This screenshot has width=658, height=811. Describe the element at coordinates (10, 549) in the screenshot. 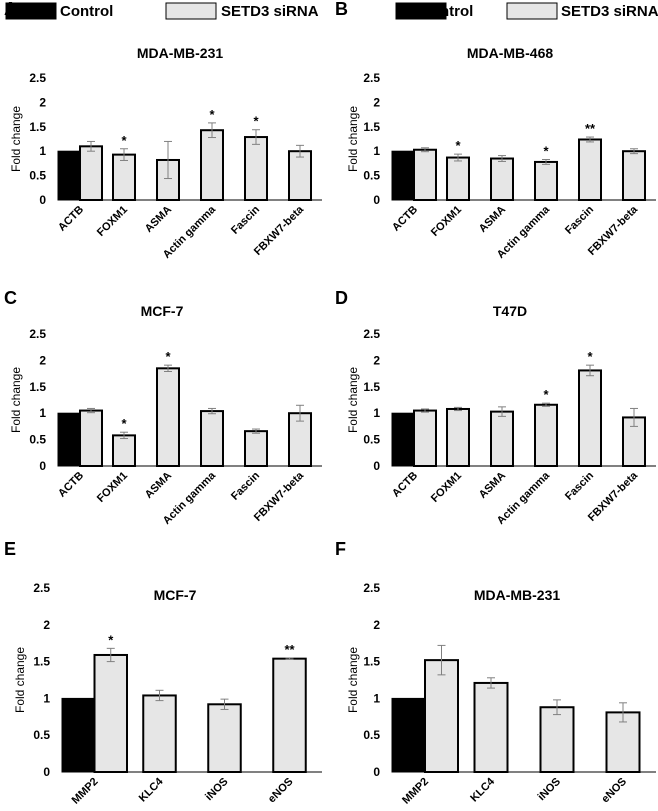

I see `panel-letter-e: E` at that location.